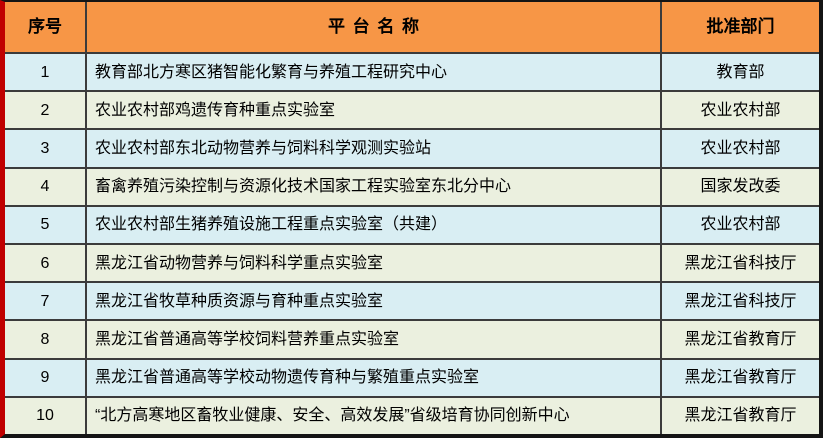 The image size is (828, 444). Describe the element at coordinates (374, 72) in the screenshot. I see `platform-name: 教育部北方寒区猪智能化繁育与养殖工程研究中心` at that location.